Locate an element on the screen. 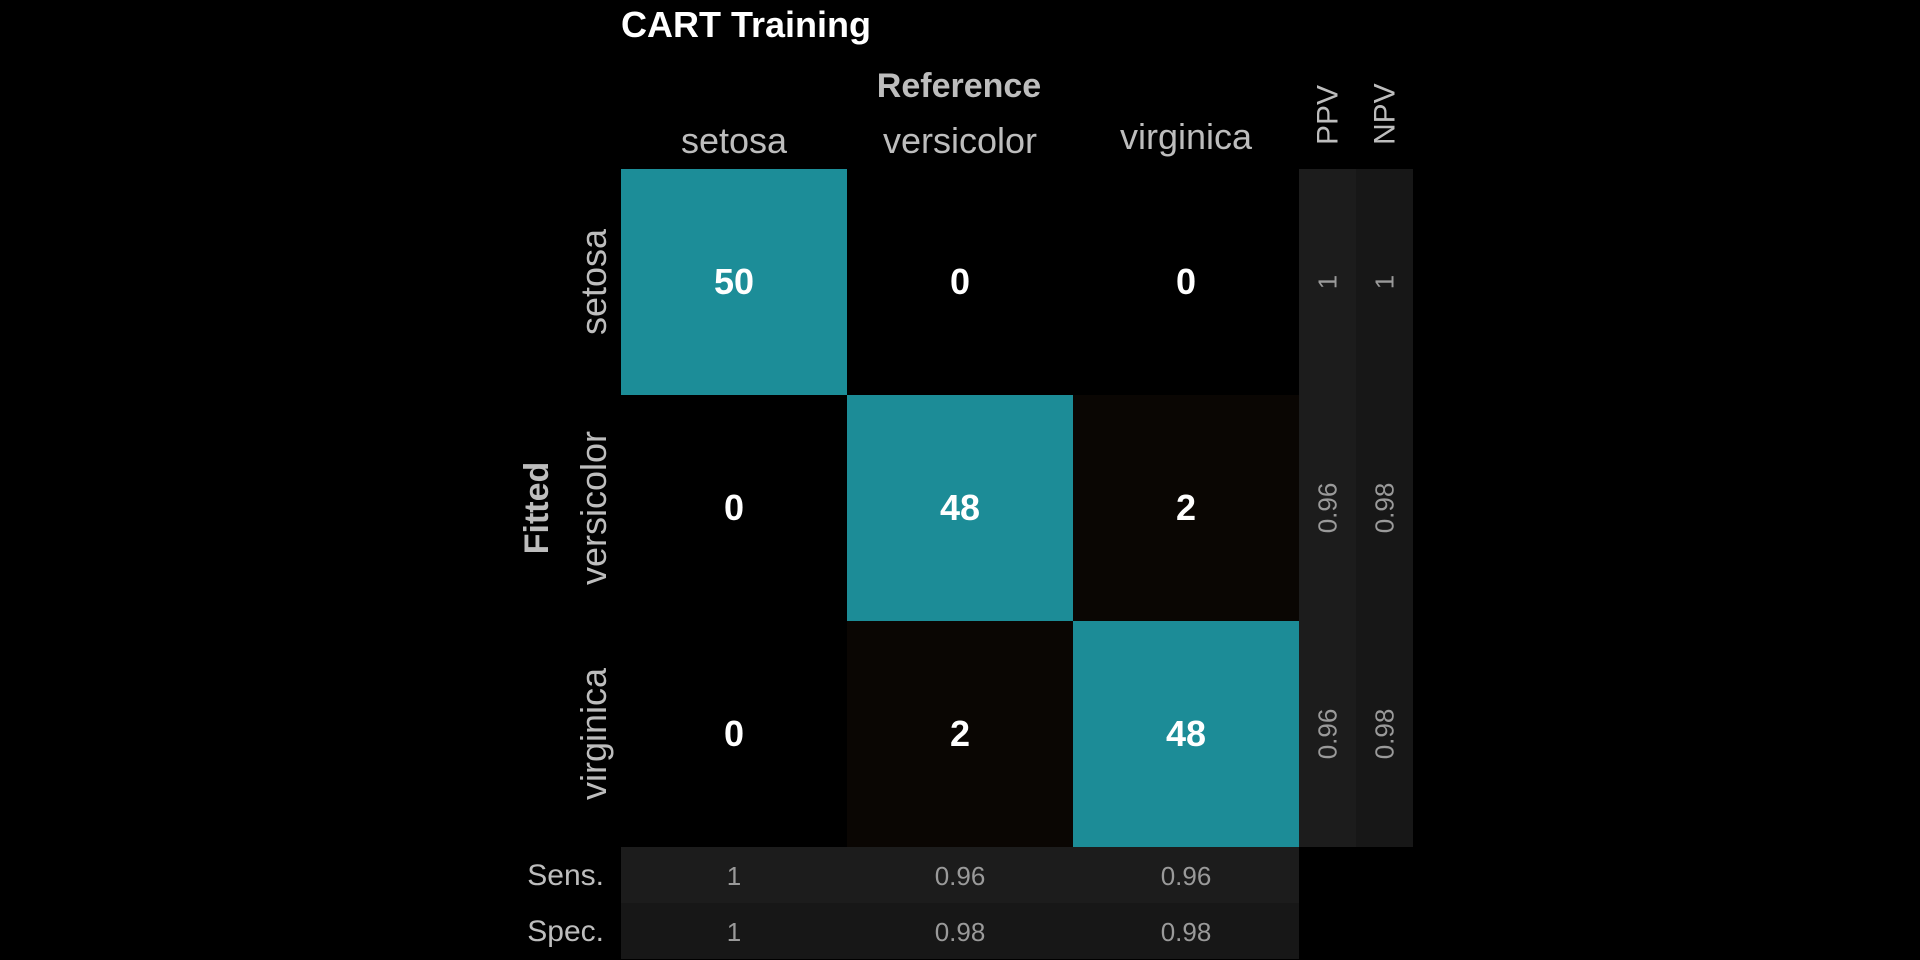  npv-value-2: 0.98 is located at coordinates (1385, 734).